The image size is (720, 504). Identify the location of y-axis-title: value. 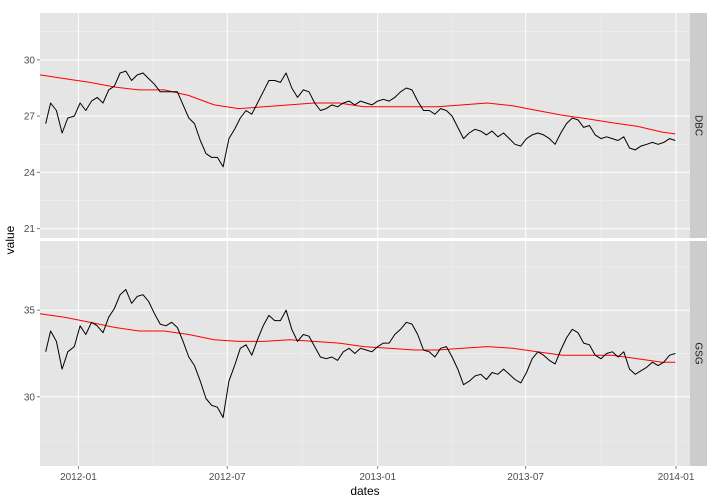
(10, 239).